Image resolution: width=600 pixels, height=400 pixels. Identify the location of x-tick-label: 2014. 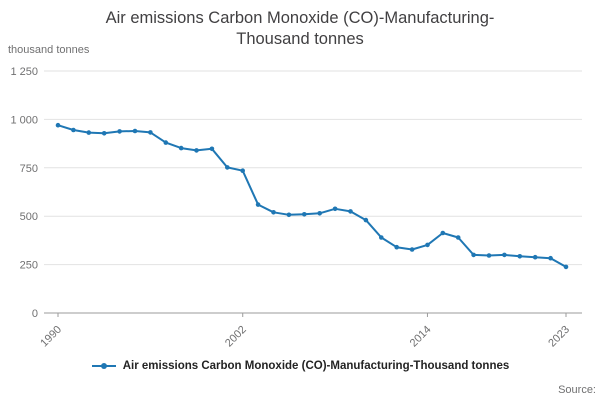
(421, 337).